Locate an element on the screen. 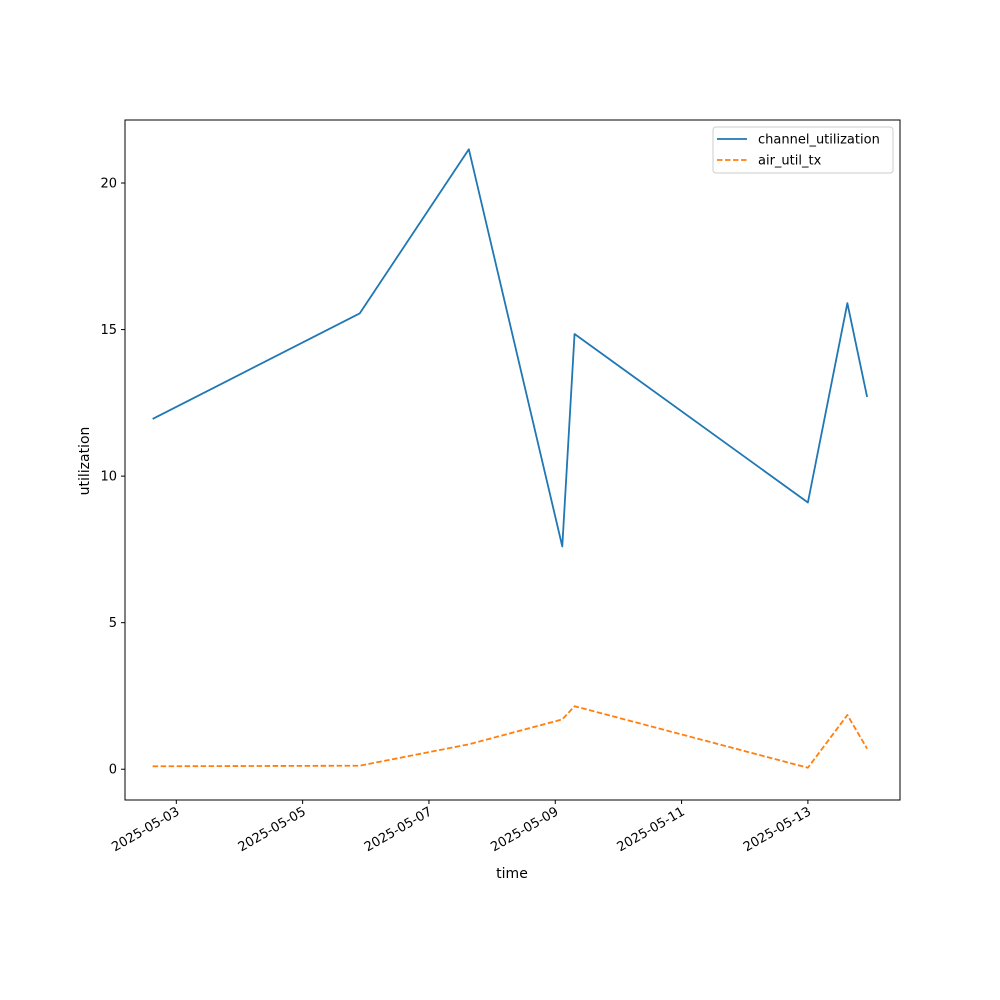 This screenshot has height=1000, width=1000. legend-box is located at coordinates (803, 150).